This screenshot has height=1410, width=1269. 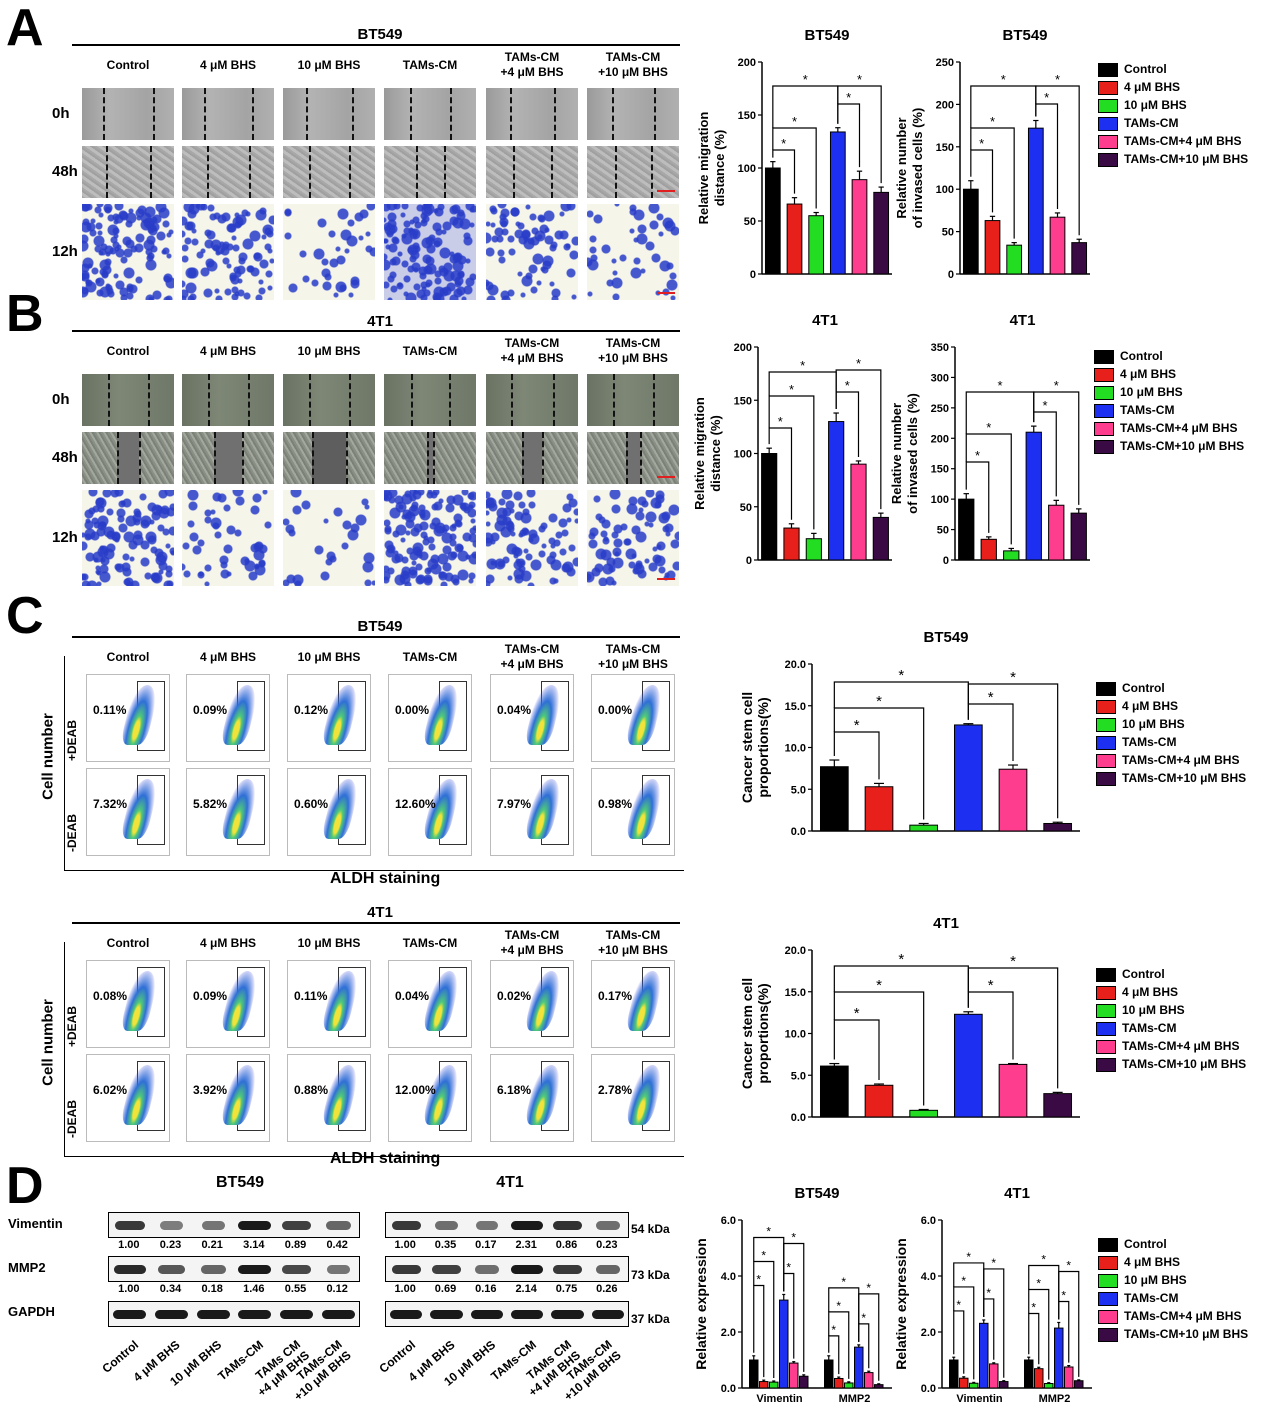 What do you see at coordinates (1182, 446) in the screenshot?
I see `panel-b-legend-label: TAMs-CM+10 μM BHS` at bounding box center [1182, 446].